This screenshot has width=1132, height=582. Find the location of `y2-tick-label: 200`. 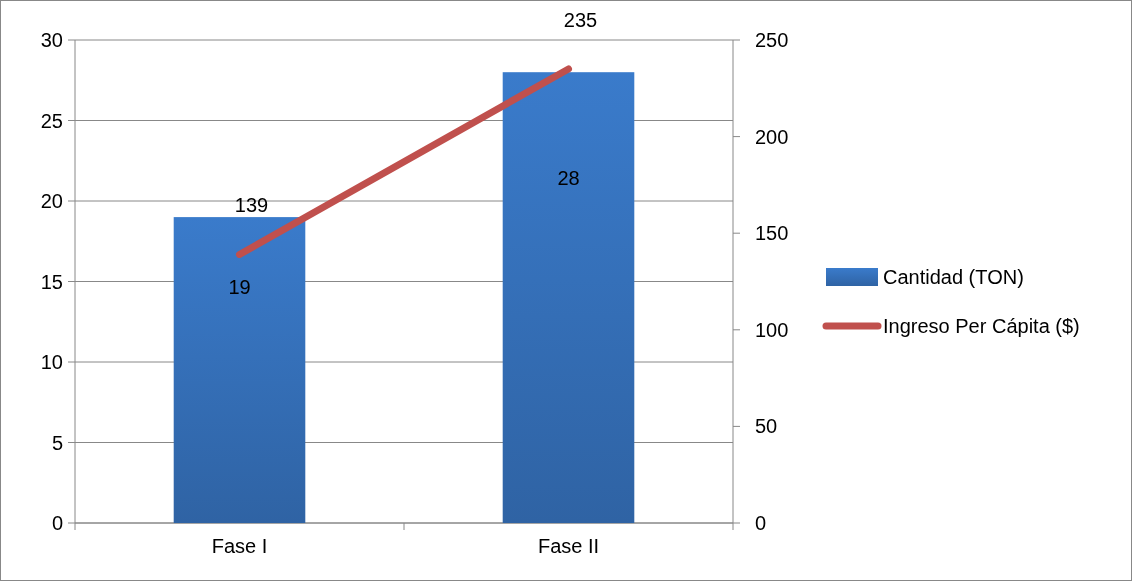

y2-tick-label: 200 is located at coordinates (772, 136).